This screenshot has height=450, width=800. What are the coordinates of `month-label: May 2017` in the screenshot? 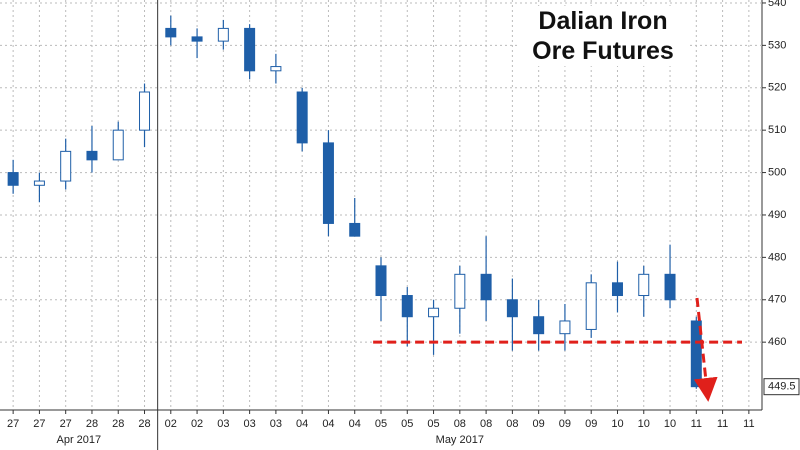 It's located at (460, 440).